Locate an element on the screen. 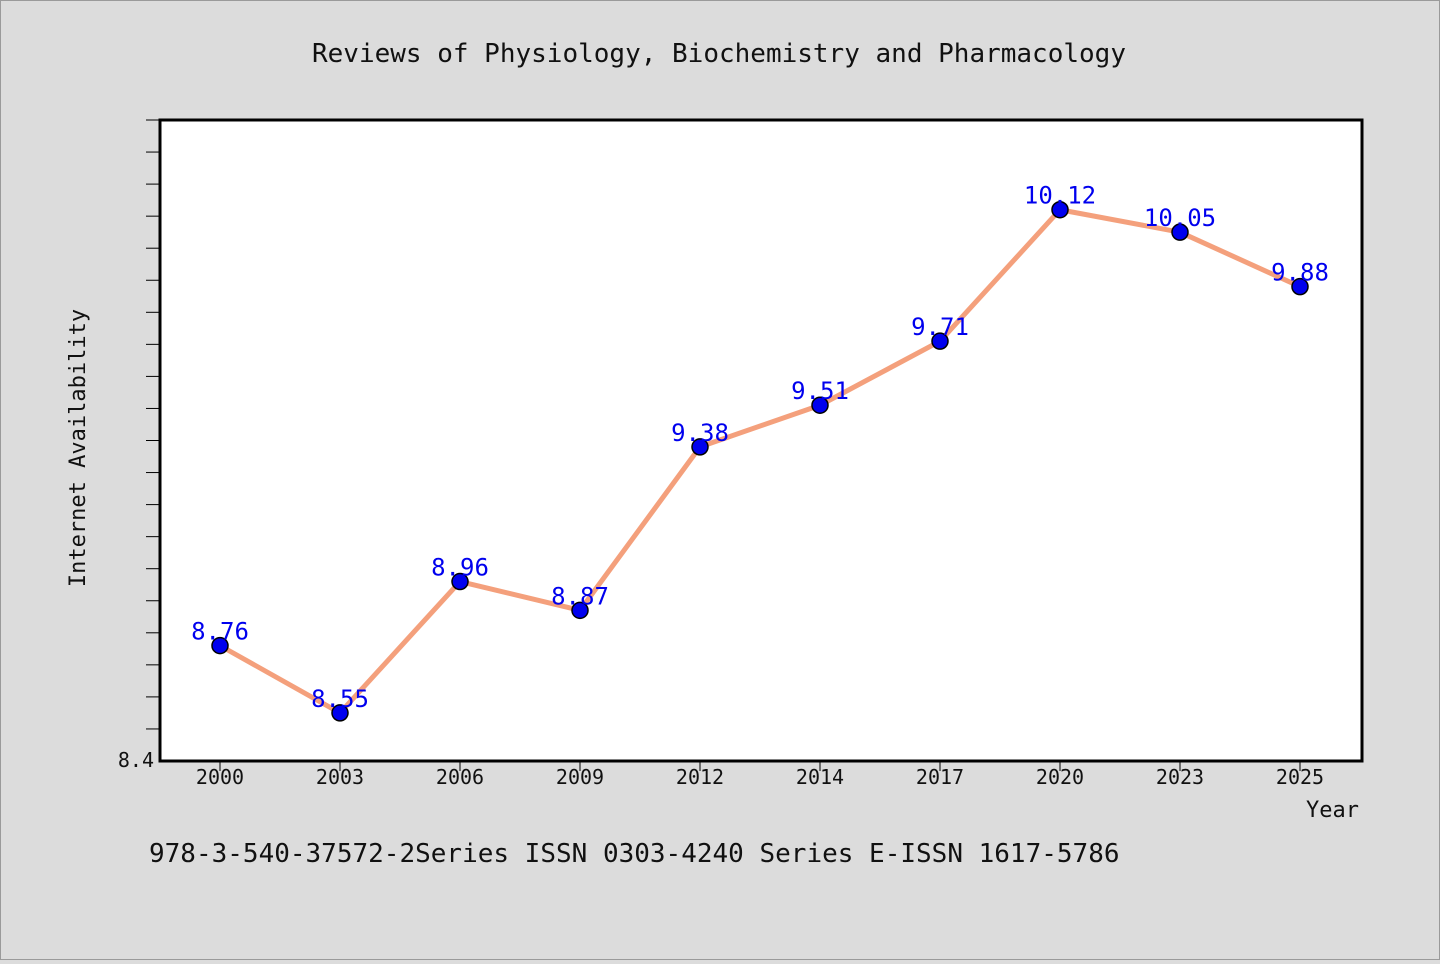 The image size is (1440, 964). x-tick-label: 2025 is located at coordinates (1300, 777).